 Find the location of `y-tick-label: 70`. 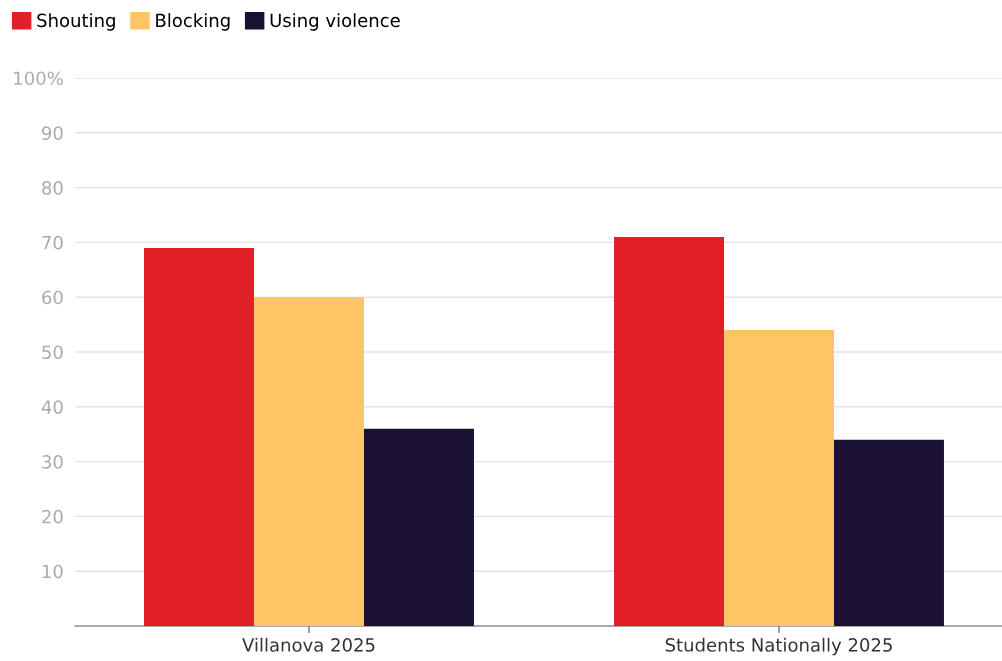

y-tick-label: 70 is located at coordinates (52, 242).